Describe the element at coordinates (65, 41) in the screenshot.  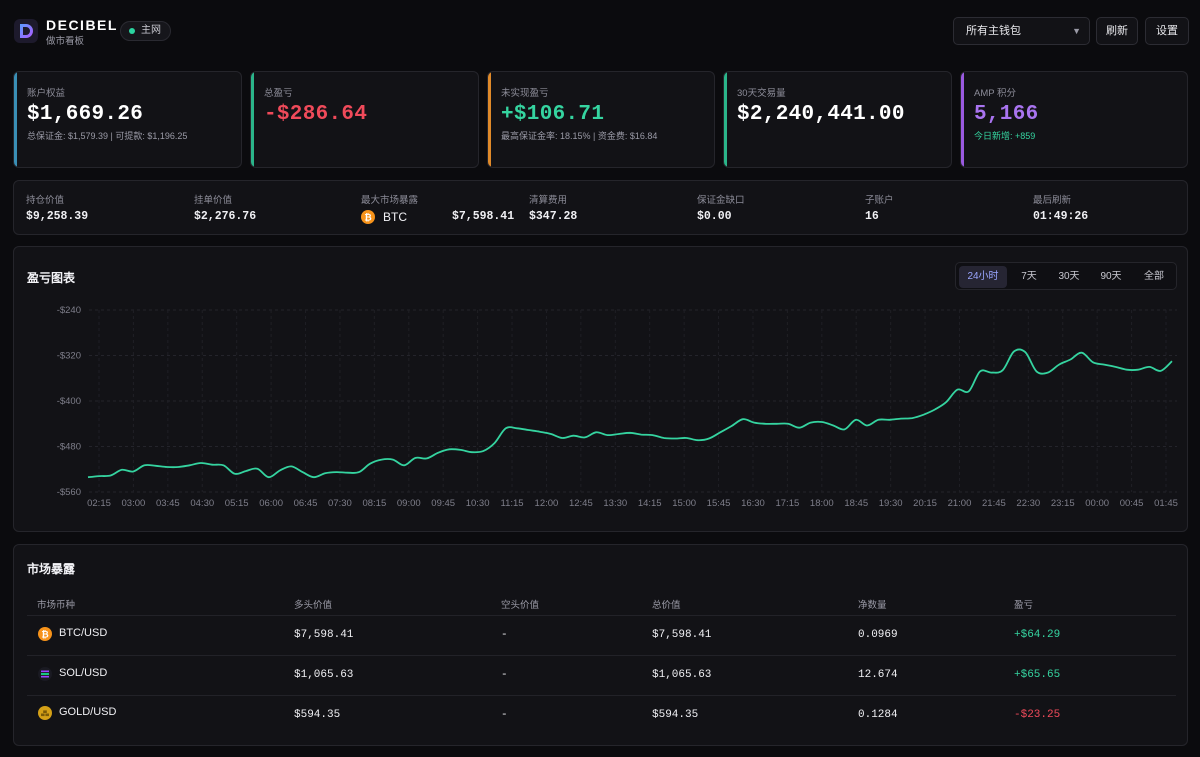
I see `brand-subtitle: 做市看板` at that location.